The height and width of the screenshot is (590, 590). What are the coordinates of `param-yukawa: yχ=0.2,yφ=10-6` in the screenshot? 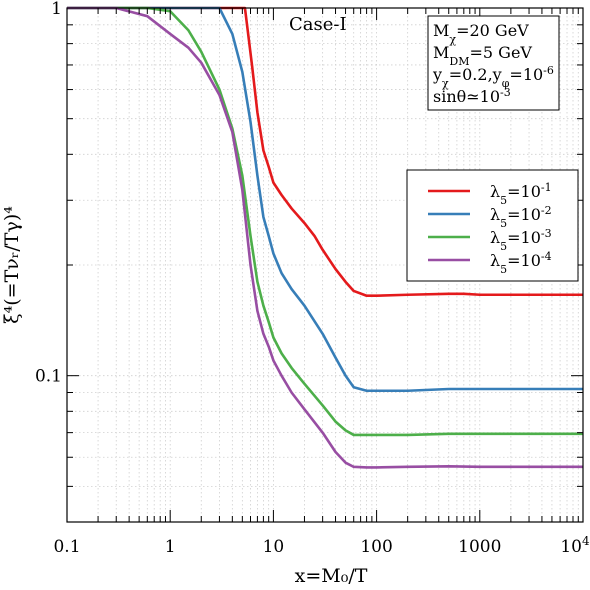 It's located at (493, 77).